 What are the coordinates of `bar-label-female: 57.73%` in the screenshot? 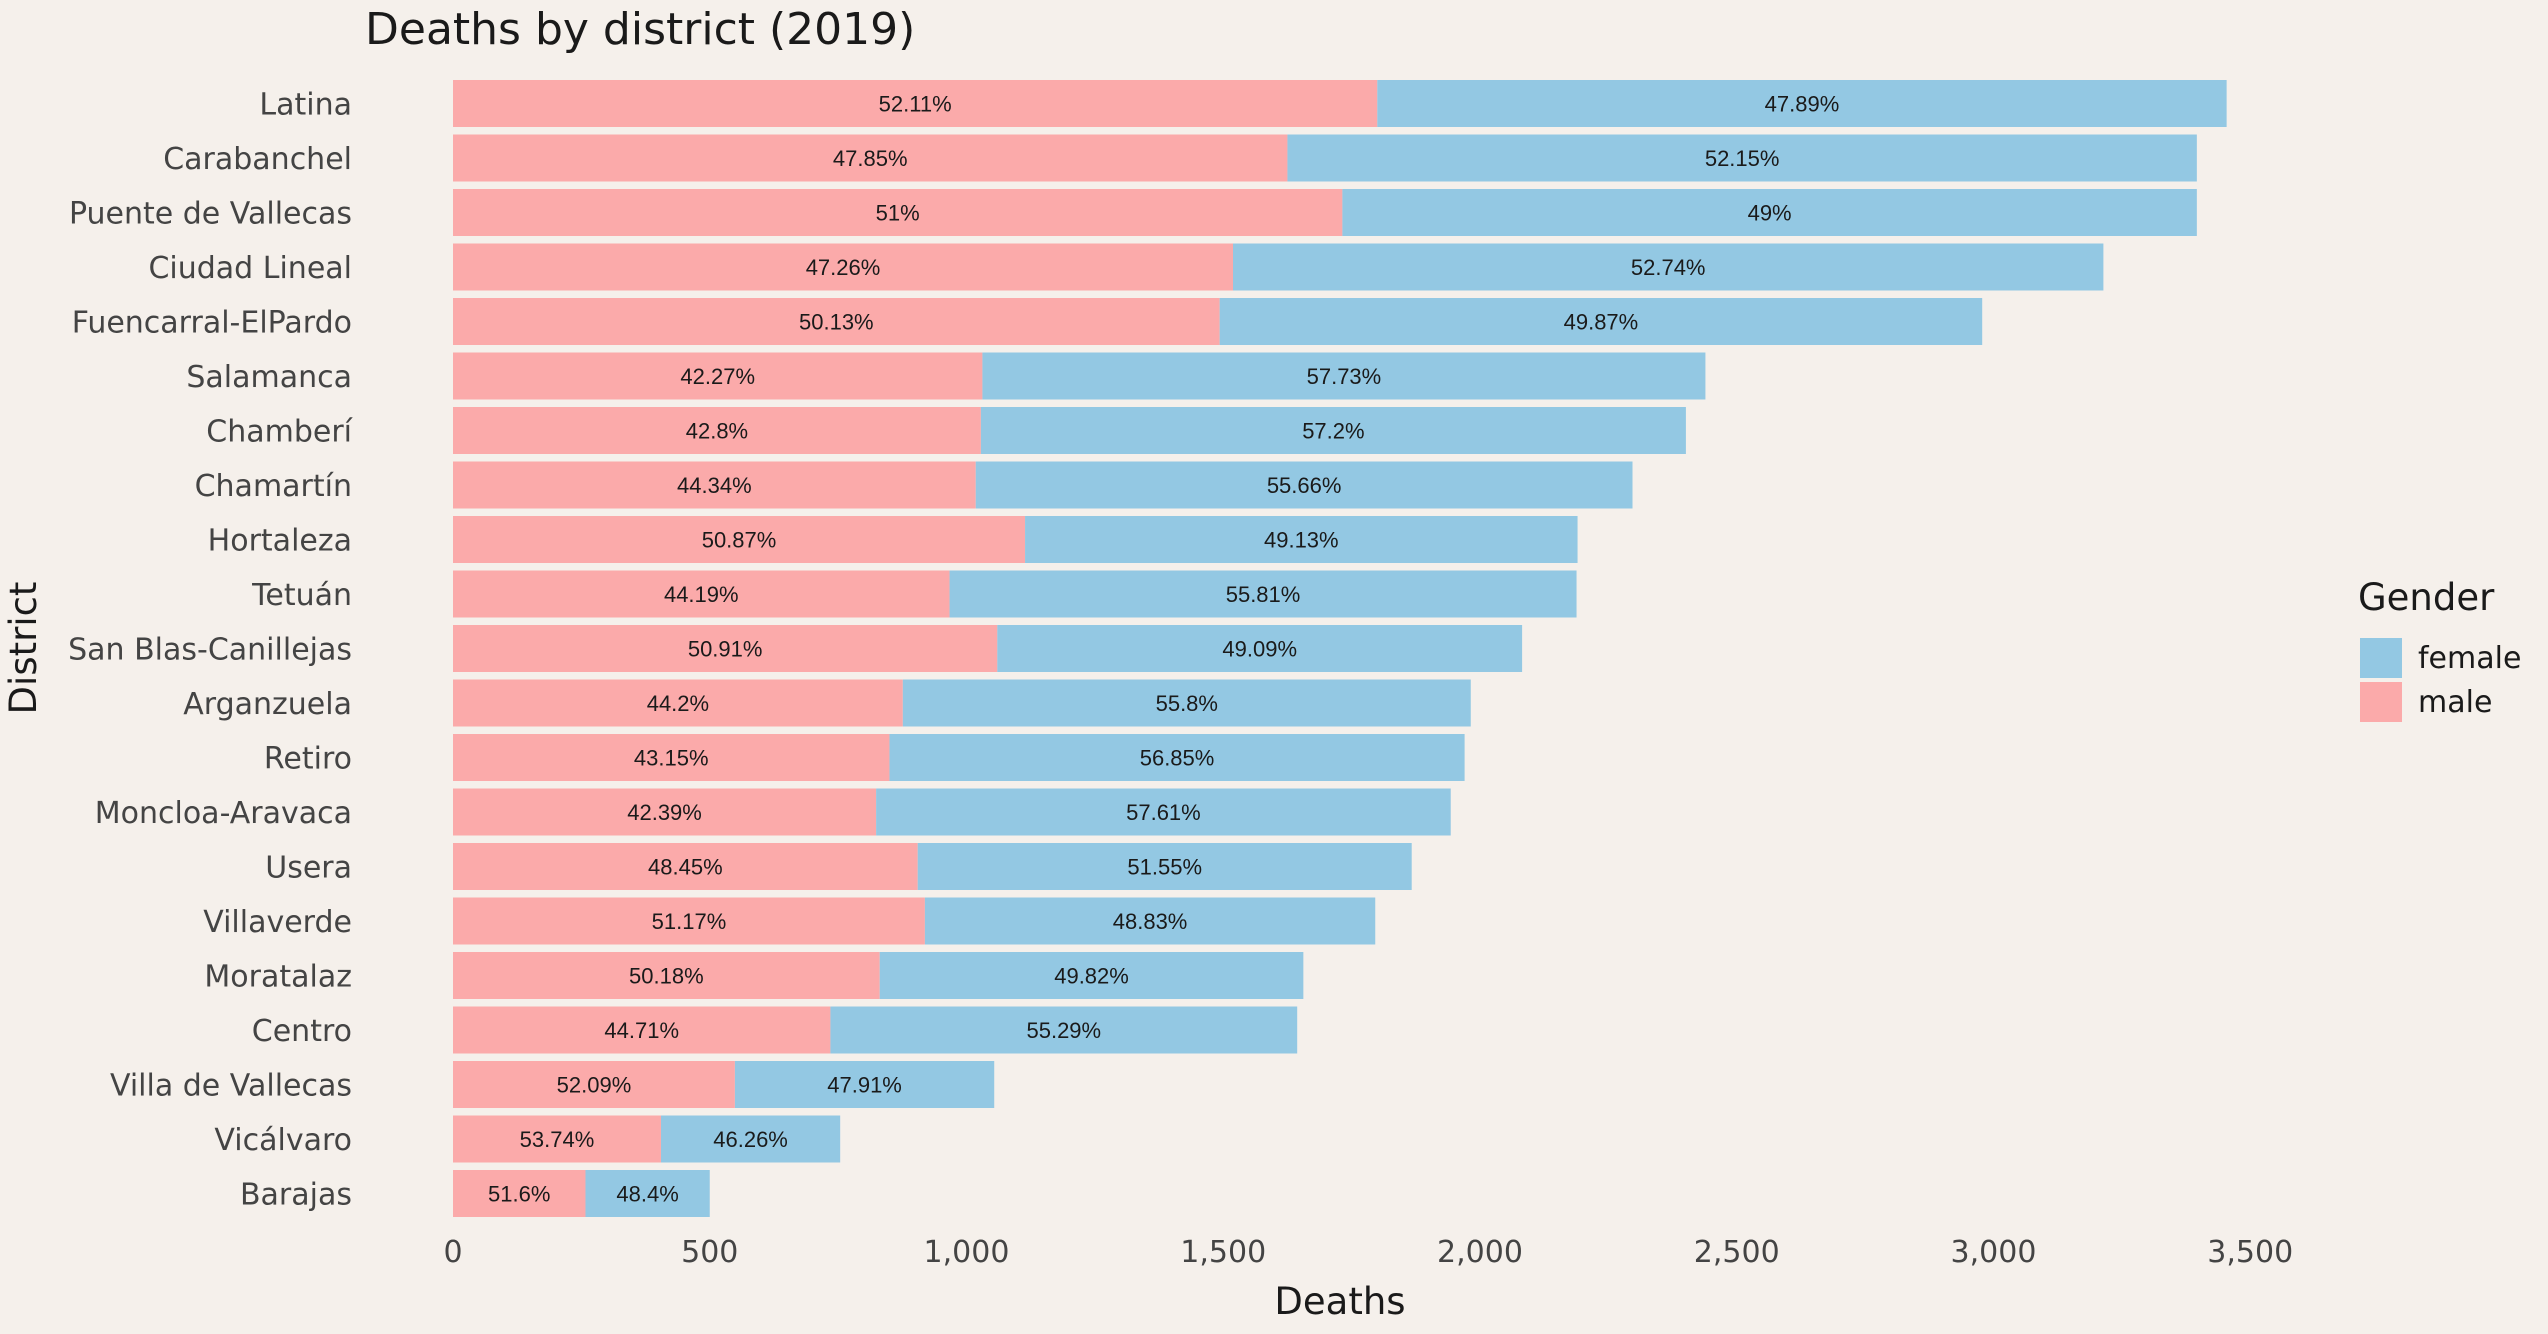 It's located at (1344, 376).